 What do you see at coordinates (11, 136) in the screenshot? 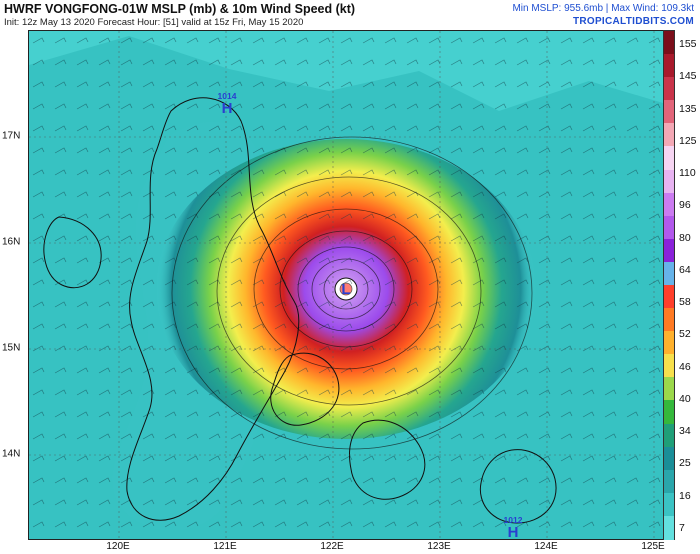
I see `lat-label-17n: 17N` at bounding box center [11, 136].